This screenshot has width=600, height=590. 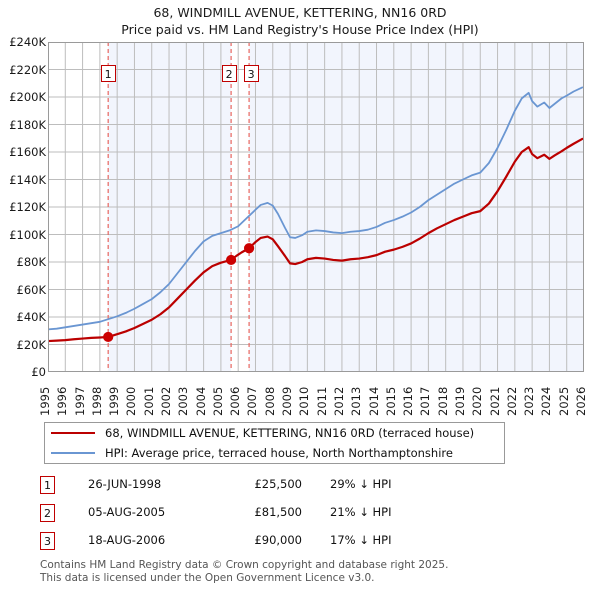 I want to click on transaction-hpi-delta: 21% ↓ HPI, so click(x=361, y=512).